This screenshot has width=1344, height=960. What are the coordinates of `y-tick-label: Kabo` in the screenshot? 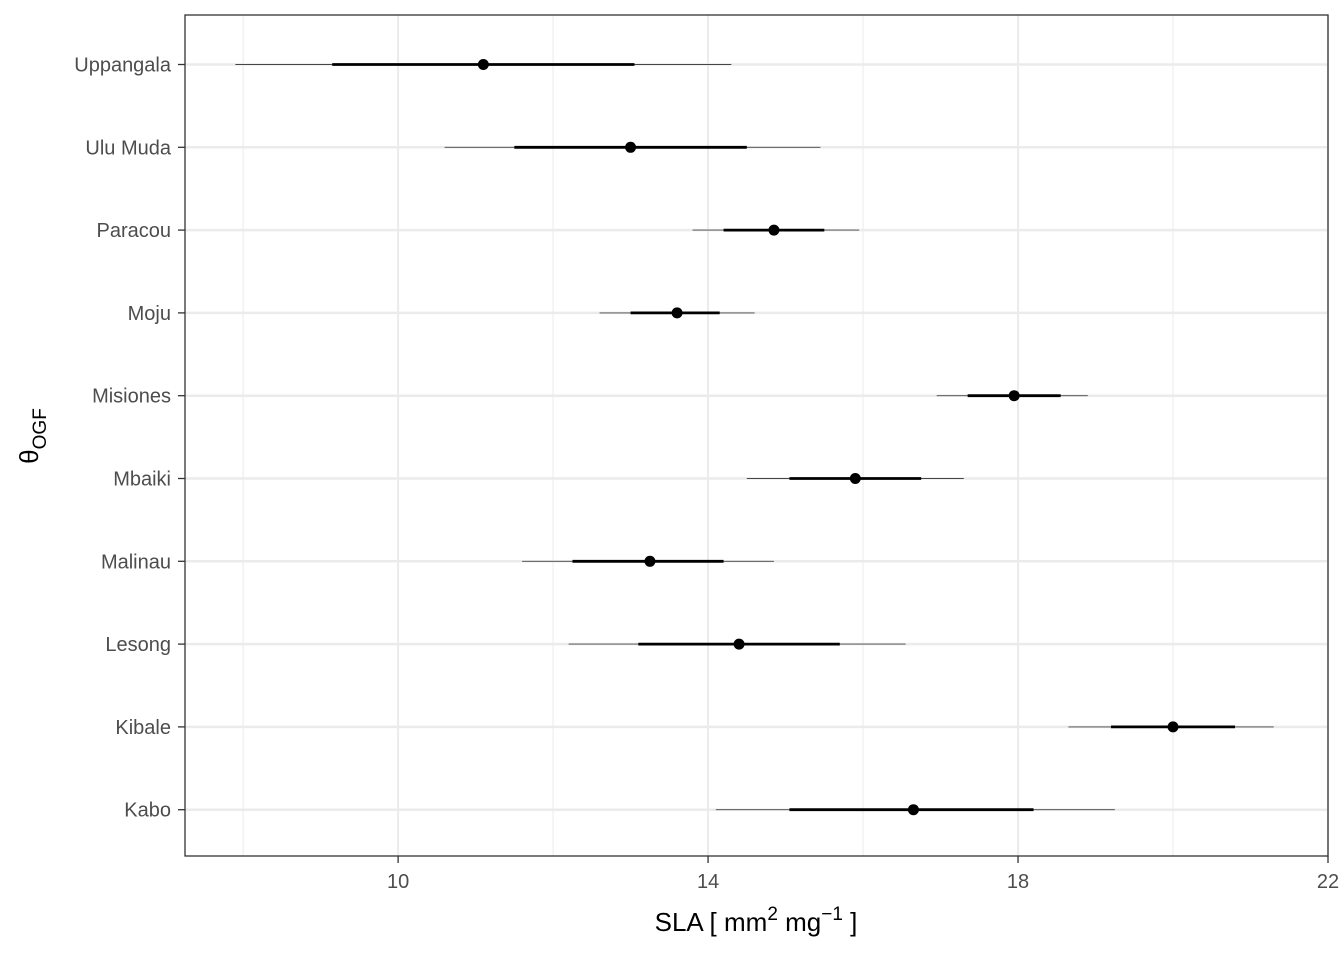 It's located at (147, 811).